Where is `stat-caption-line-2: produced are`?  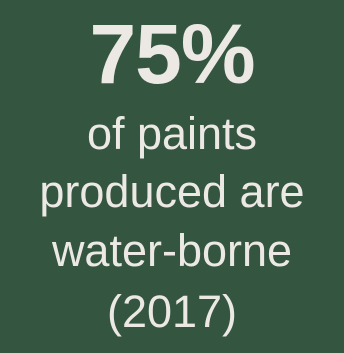 stat-caption-line-2: produced are is located at coordinates (172, 191).